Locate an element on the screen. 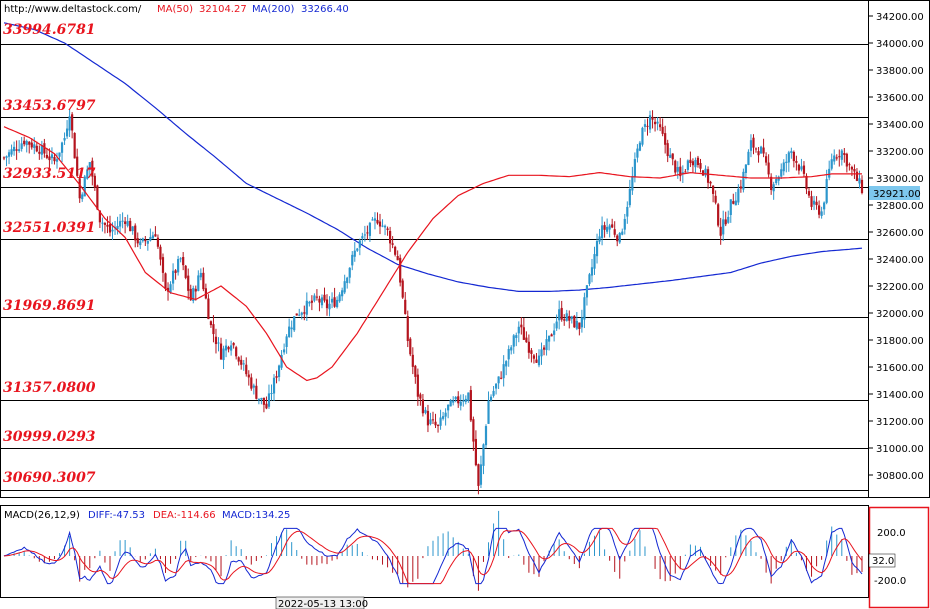 The height and width of the screenshot is (609, 930). macd-dea-line is located at coordinates (433, 556).